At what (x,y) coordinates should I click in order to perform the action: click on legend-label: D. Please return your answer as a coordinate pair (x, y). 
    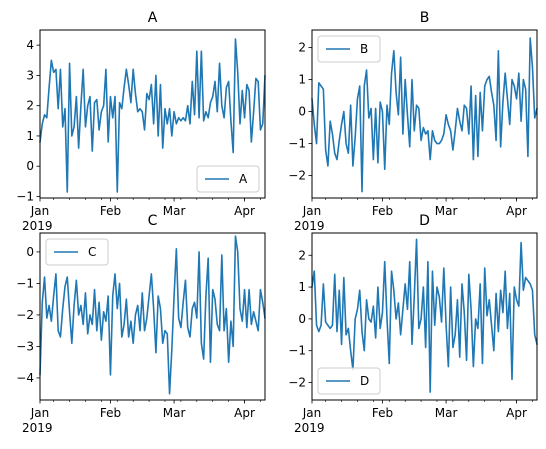
    Looking at the image, I should click on (364, 381).